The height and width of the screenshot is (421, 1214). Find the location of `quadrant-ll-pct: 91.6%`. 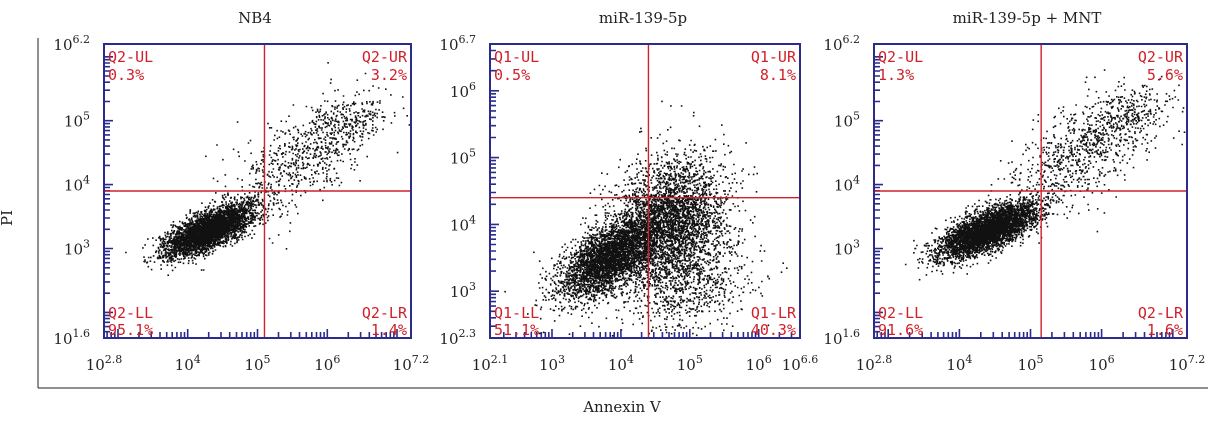

quadrant-ll-pct: 91.6% is located at coordinates (900, 330).